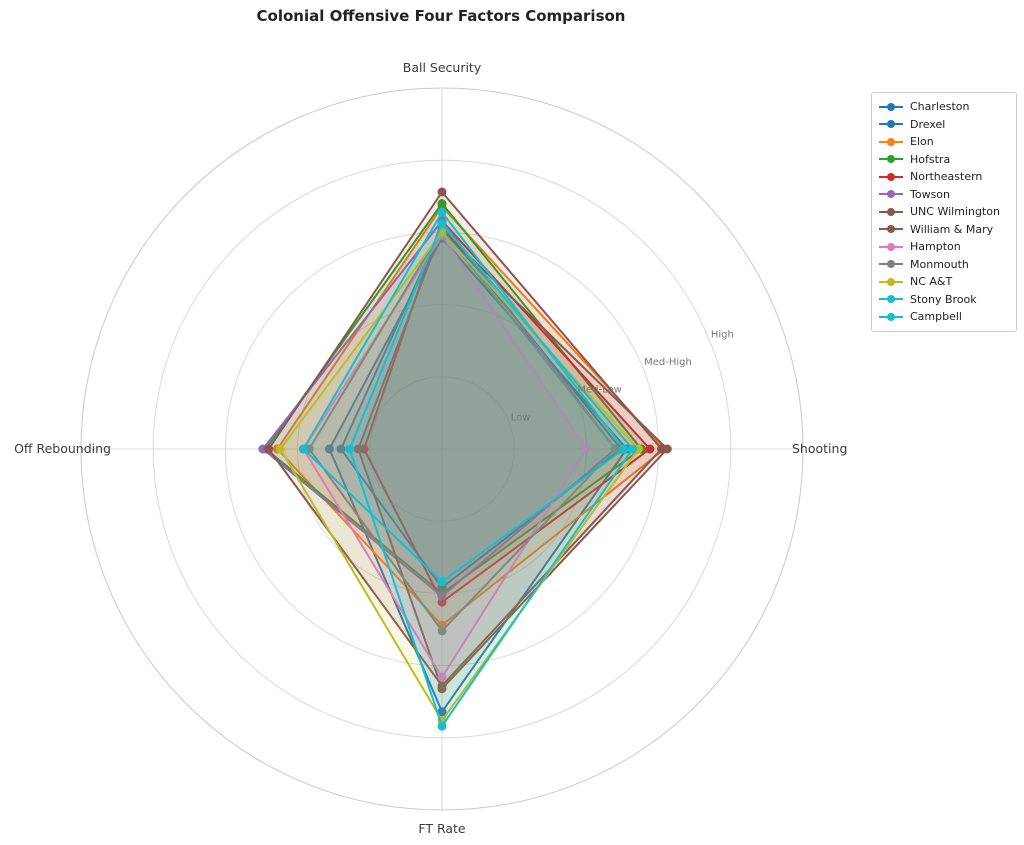  I want to click on legend-label: Monmouth, so click(939, 264).